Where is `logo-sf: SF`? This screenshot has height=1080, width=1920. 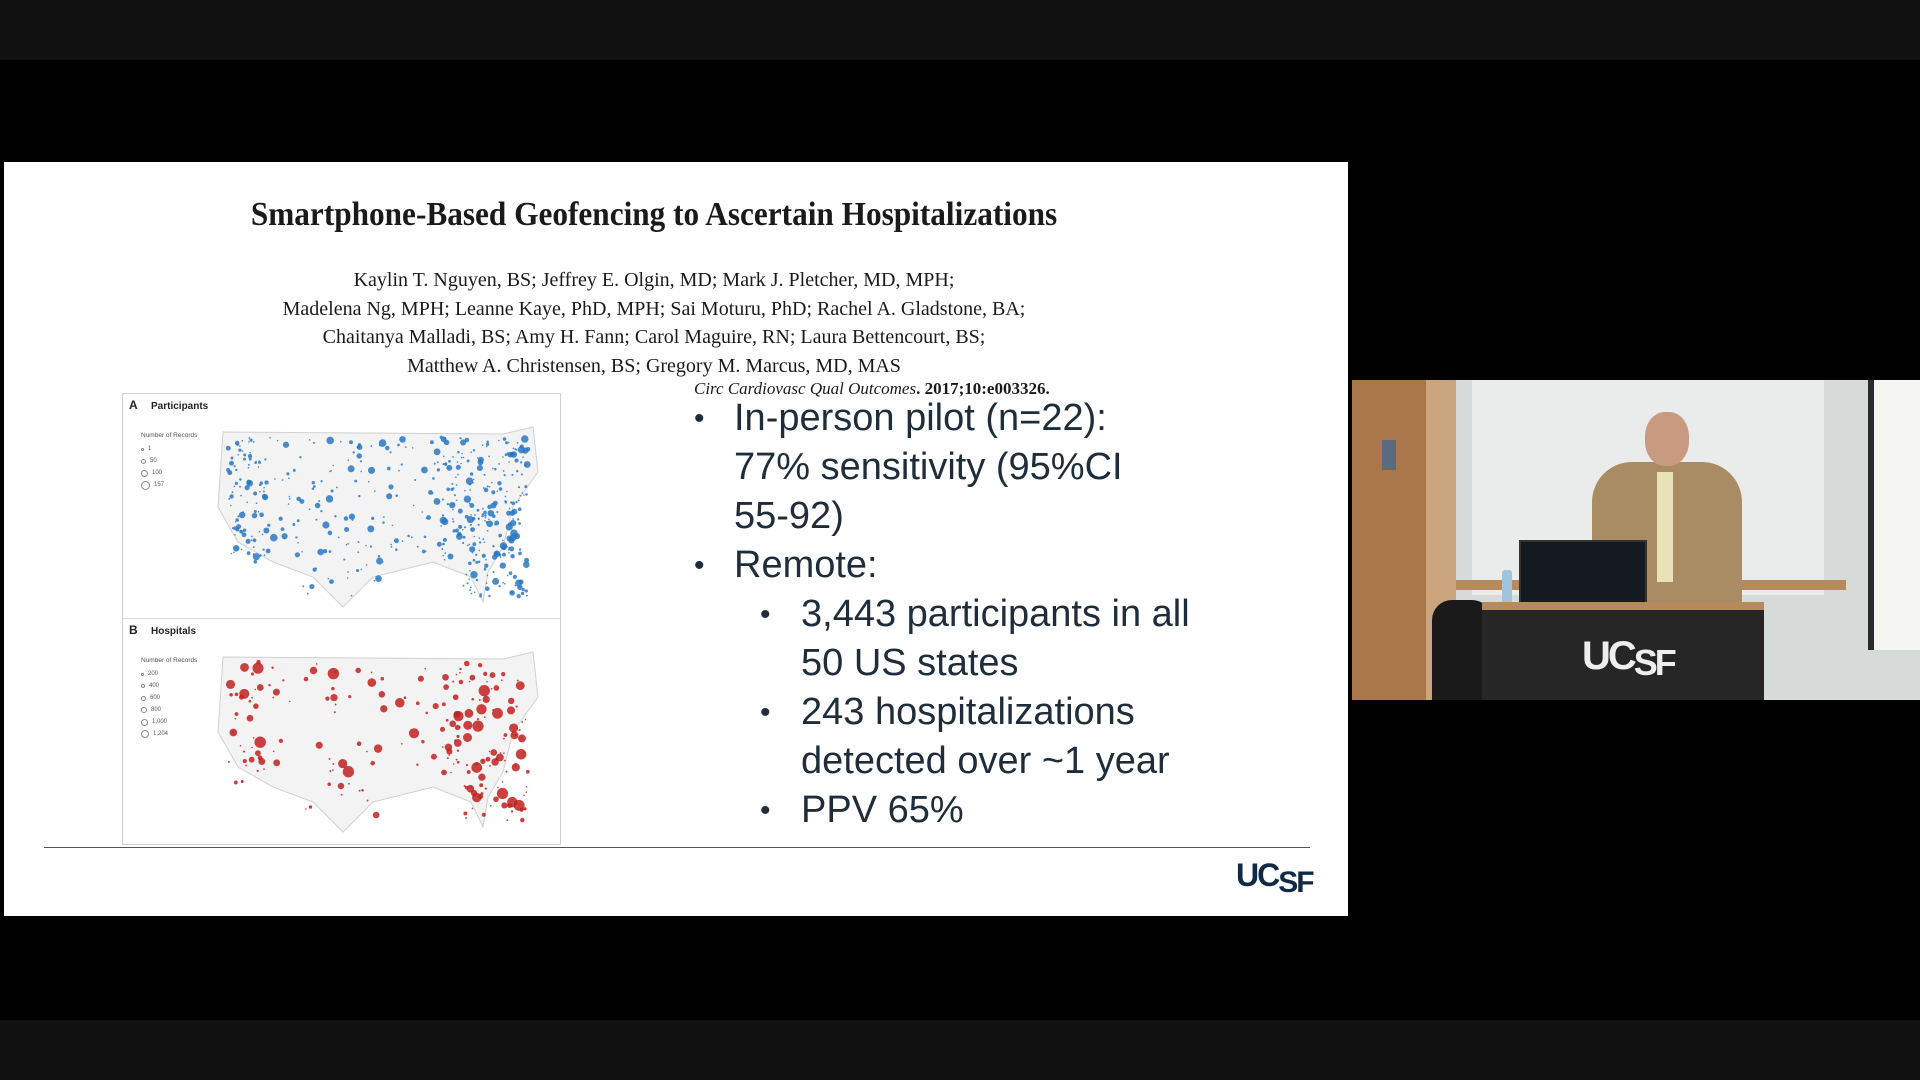 logo-sf: SF is located at coordinates (1296, 882).